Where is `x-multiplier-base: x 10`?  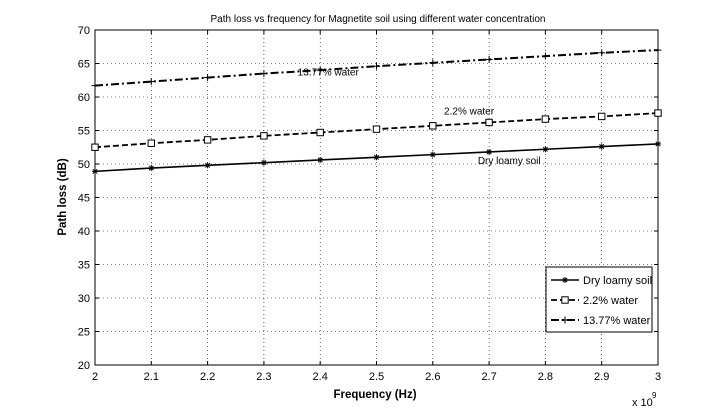 x-multiplier-base: x 10 is located at coordinates (642, 403).